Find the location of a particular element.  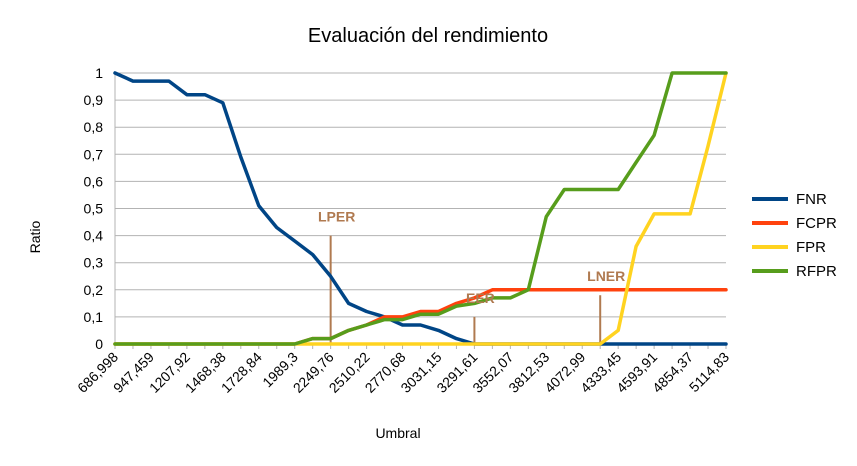

annotation-label: LNER is located at coordinates (606, 276).